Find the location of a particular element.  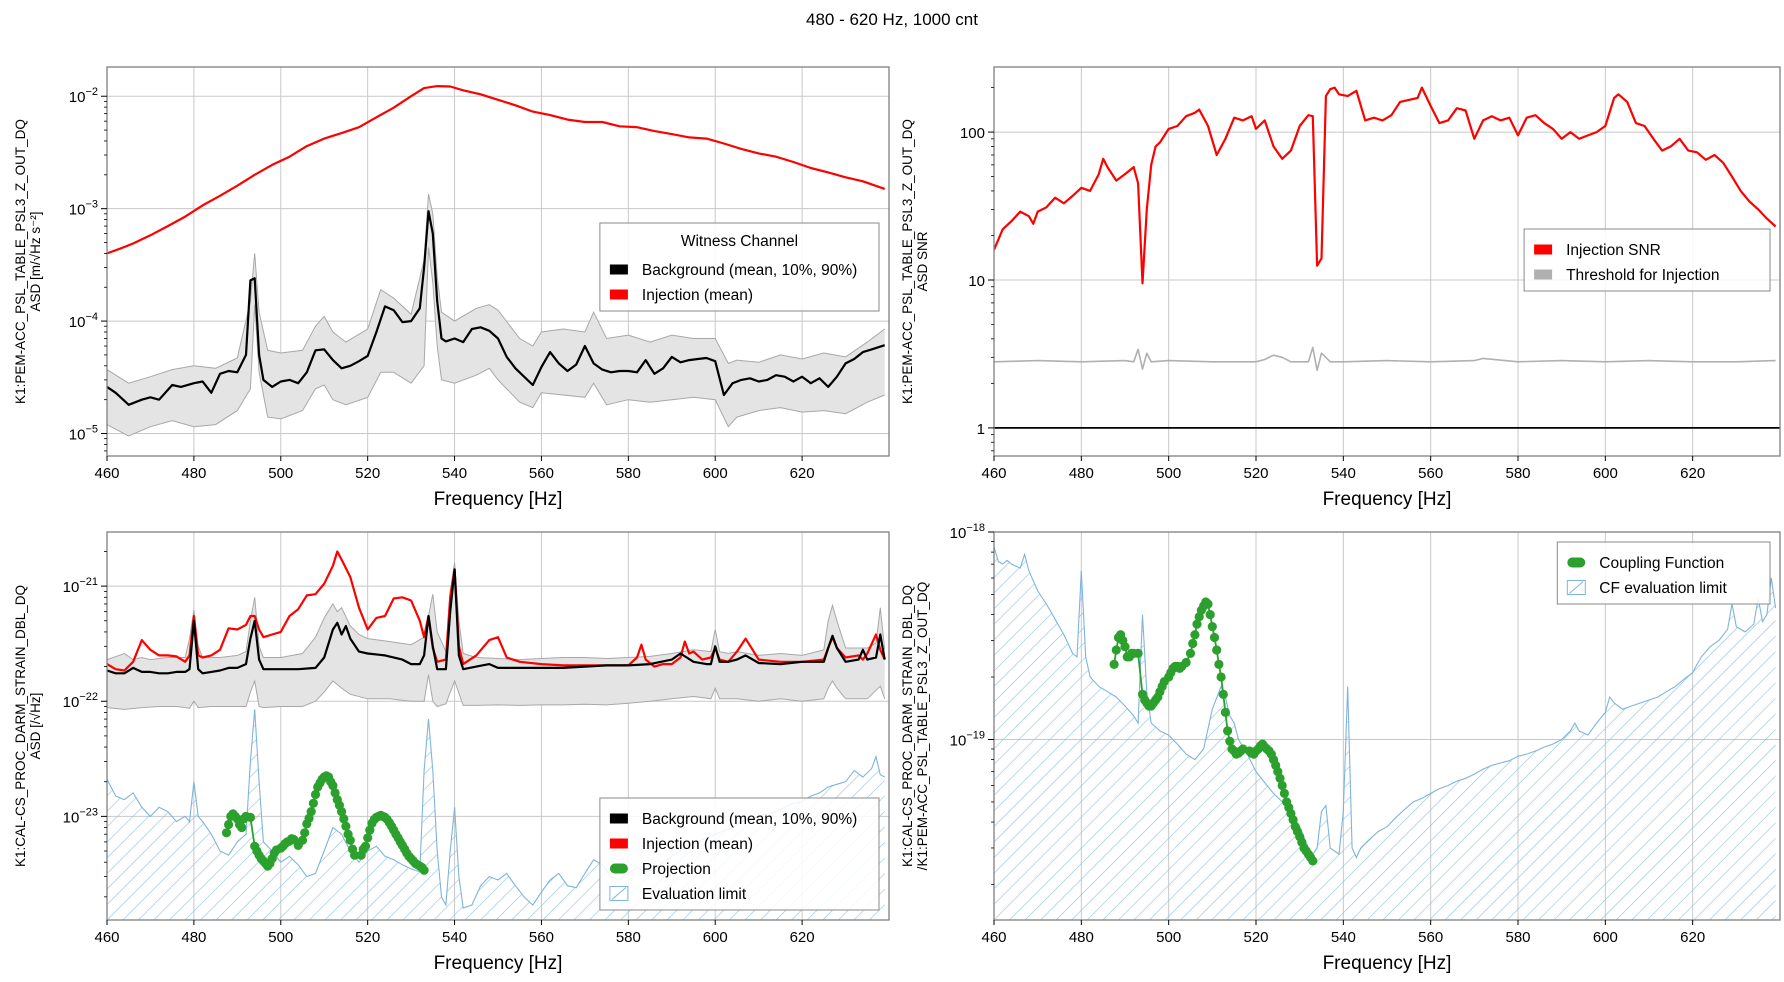

y-axis-label-line1: K1:PEM-ACC_PSL_TABLE_PSL3_Z_OUT_DQ is located at coordinates (20, 261).